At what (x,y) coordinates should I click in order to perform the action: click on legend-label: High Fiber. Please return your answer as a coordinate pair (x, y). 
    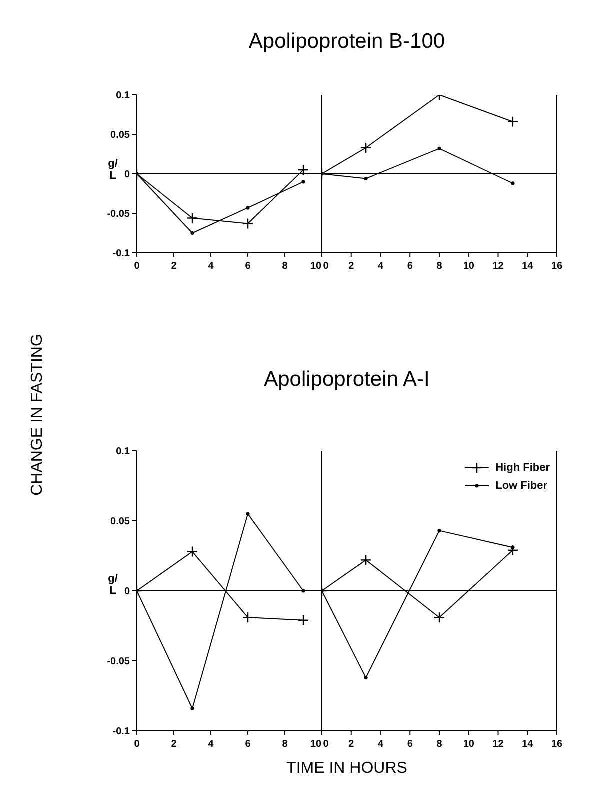
    Looking at the image, I should click on (523, 468).